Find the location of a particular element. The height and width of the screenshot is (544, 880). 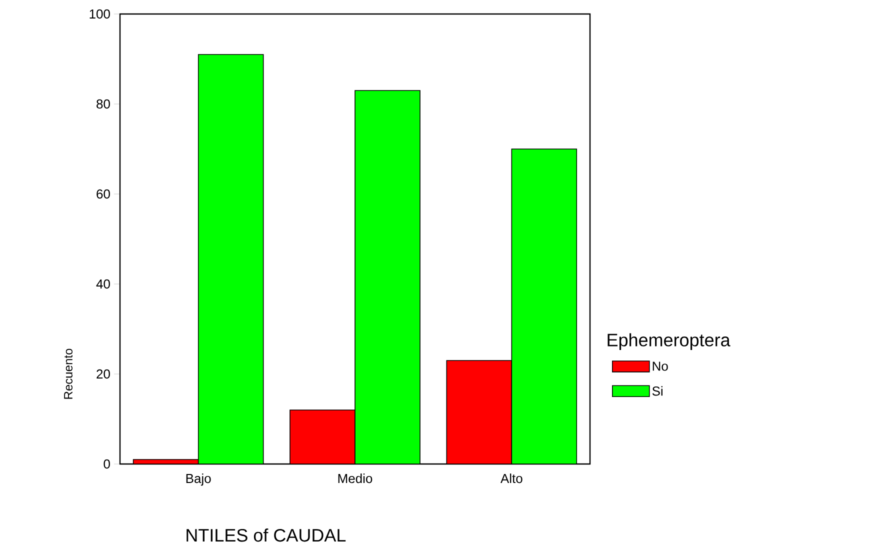

y-tick-label: 40 is located at coordinates (103, 284).